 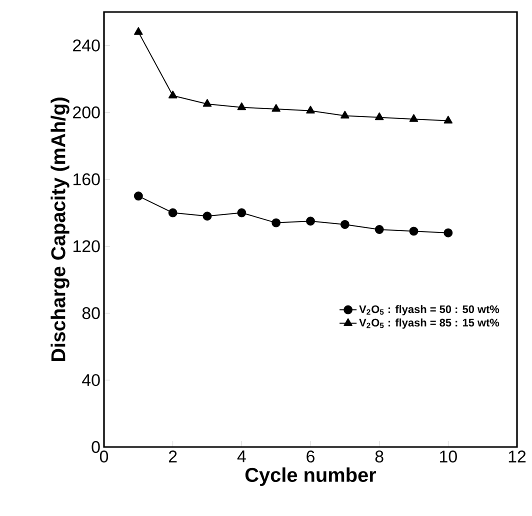 I want to click on x-tick-label: 0, so click(x=104, y=456).